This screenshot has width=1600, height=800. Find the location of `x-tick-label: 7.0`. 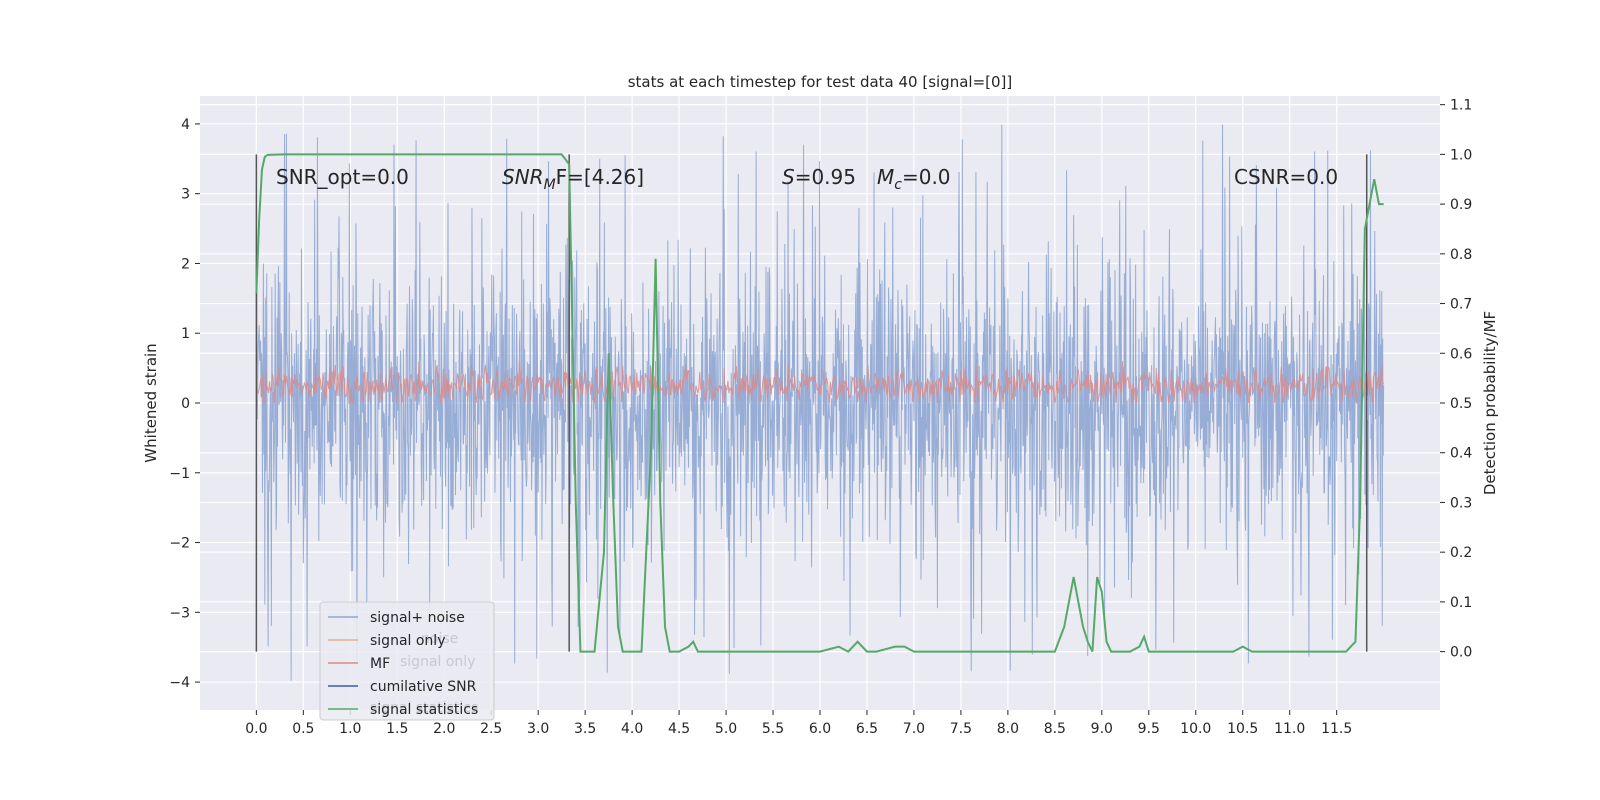

x-tick-label: 7.0 is located at coordinates (914, 729).